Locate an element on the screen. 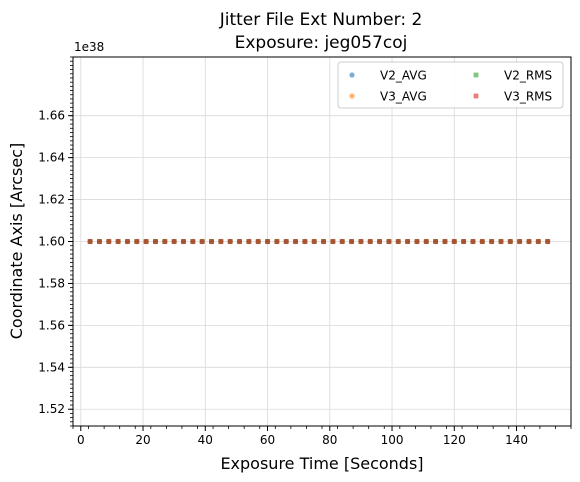 The width and height of the screenshot is (580, 482). x-tick-label: 80 is located at coordinates (329, 440).